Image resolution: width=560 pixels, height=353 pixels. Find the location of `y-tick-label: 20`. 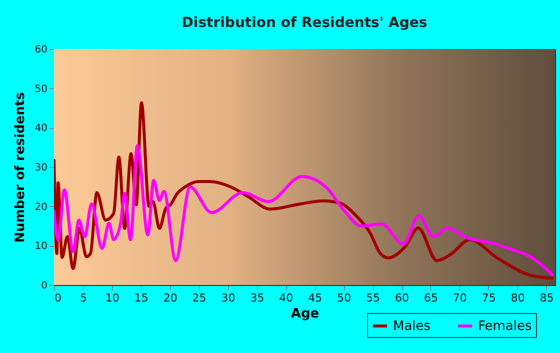

y-tick-label: 20 is located at coordinates (41, 207).